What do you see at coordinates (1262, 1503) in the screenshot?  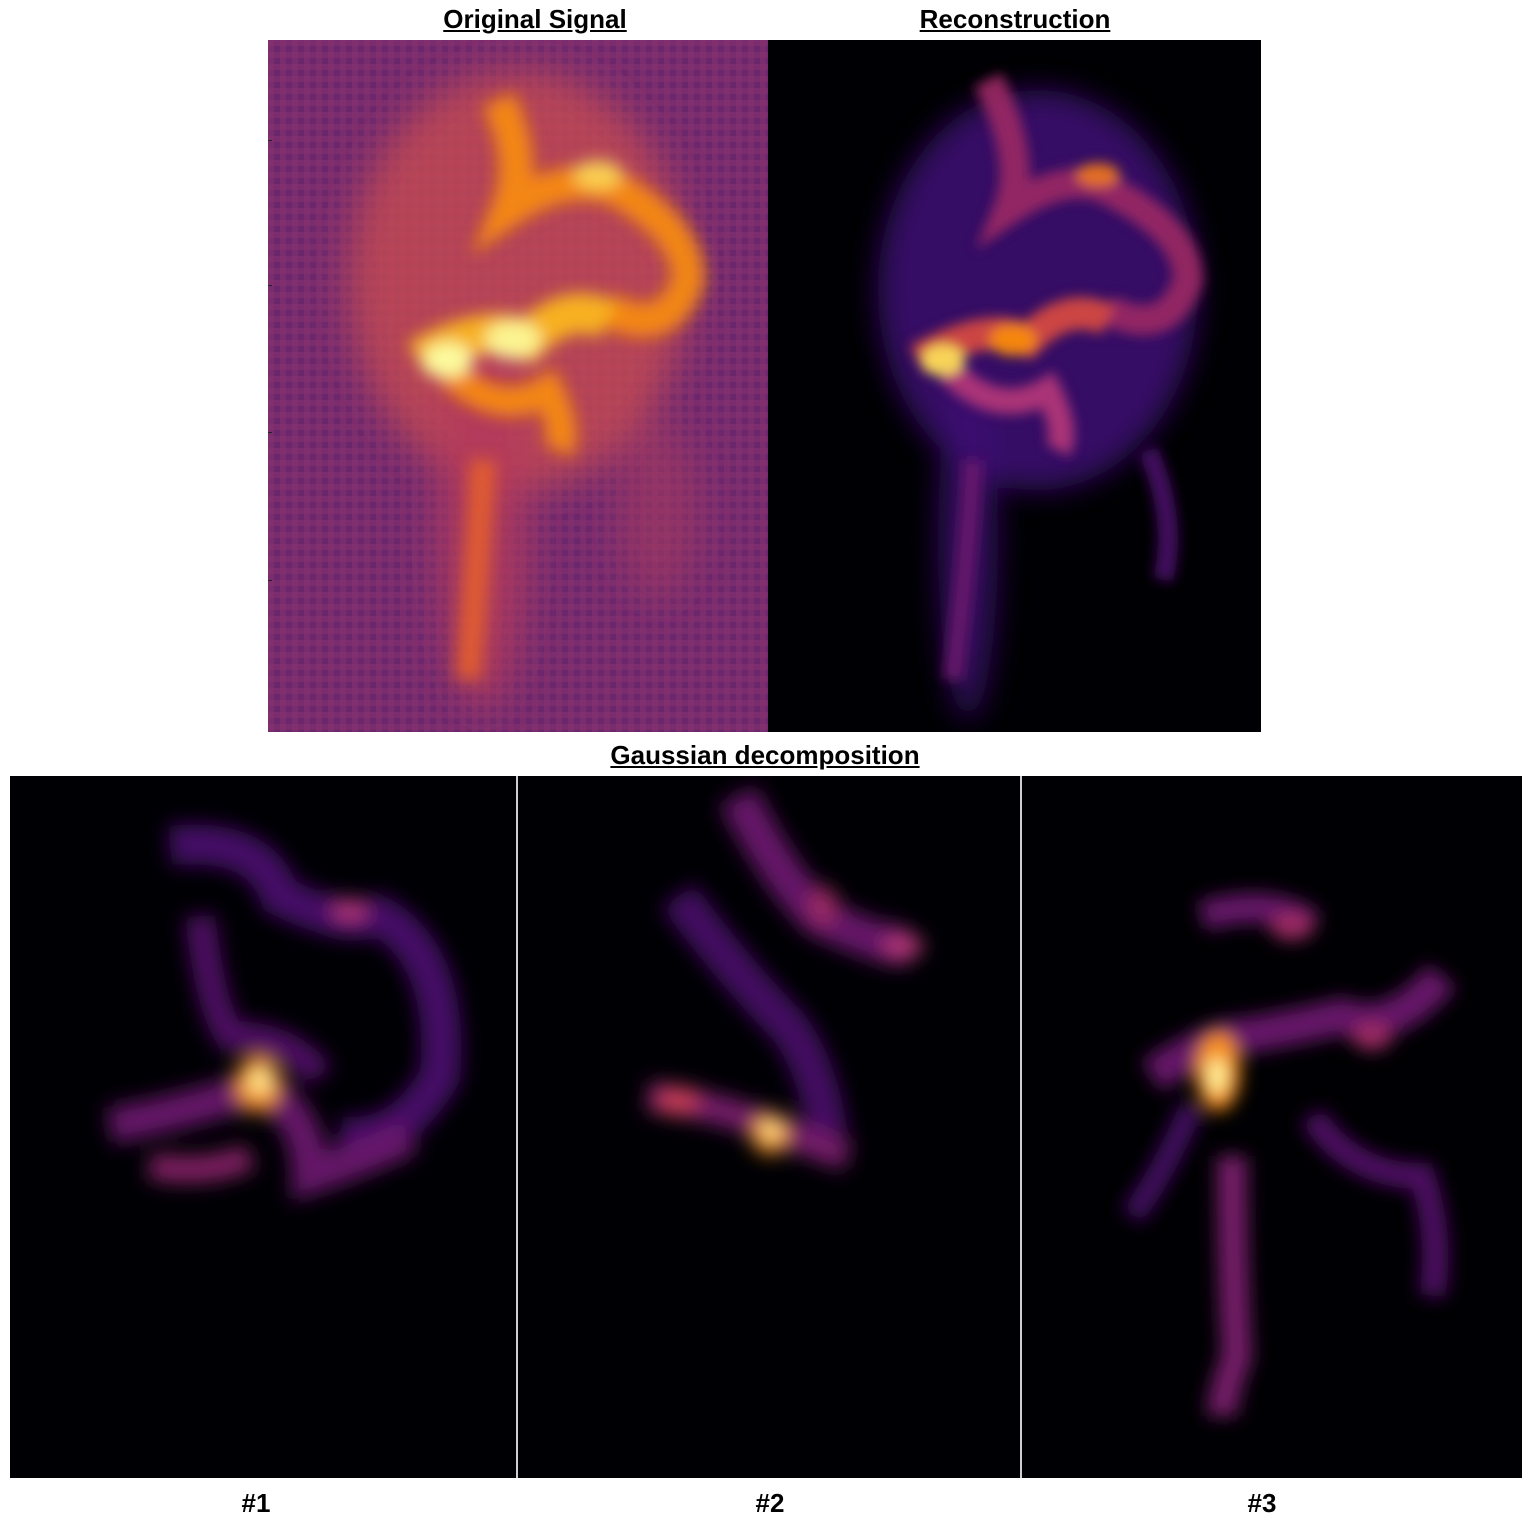 I see `component-3-label: #3` at bounding box center [1262, 1503].